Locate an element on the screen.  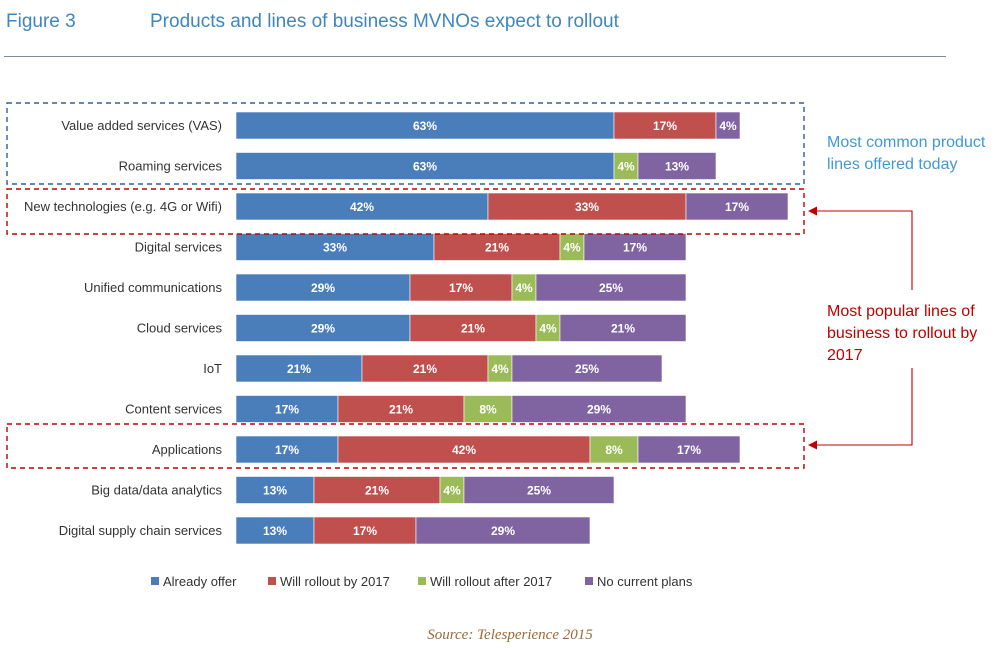
legend-label: Will rollout after 2017 is located at coordinates (491, 581).